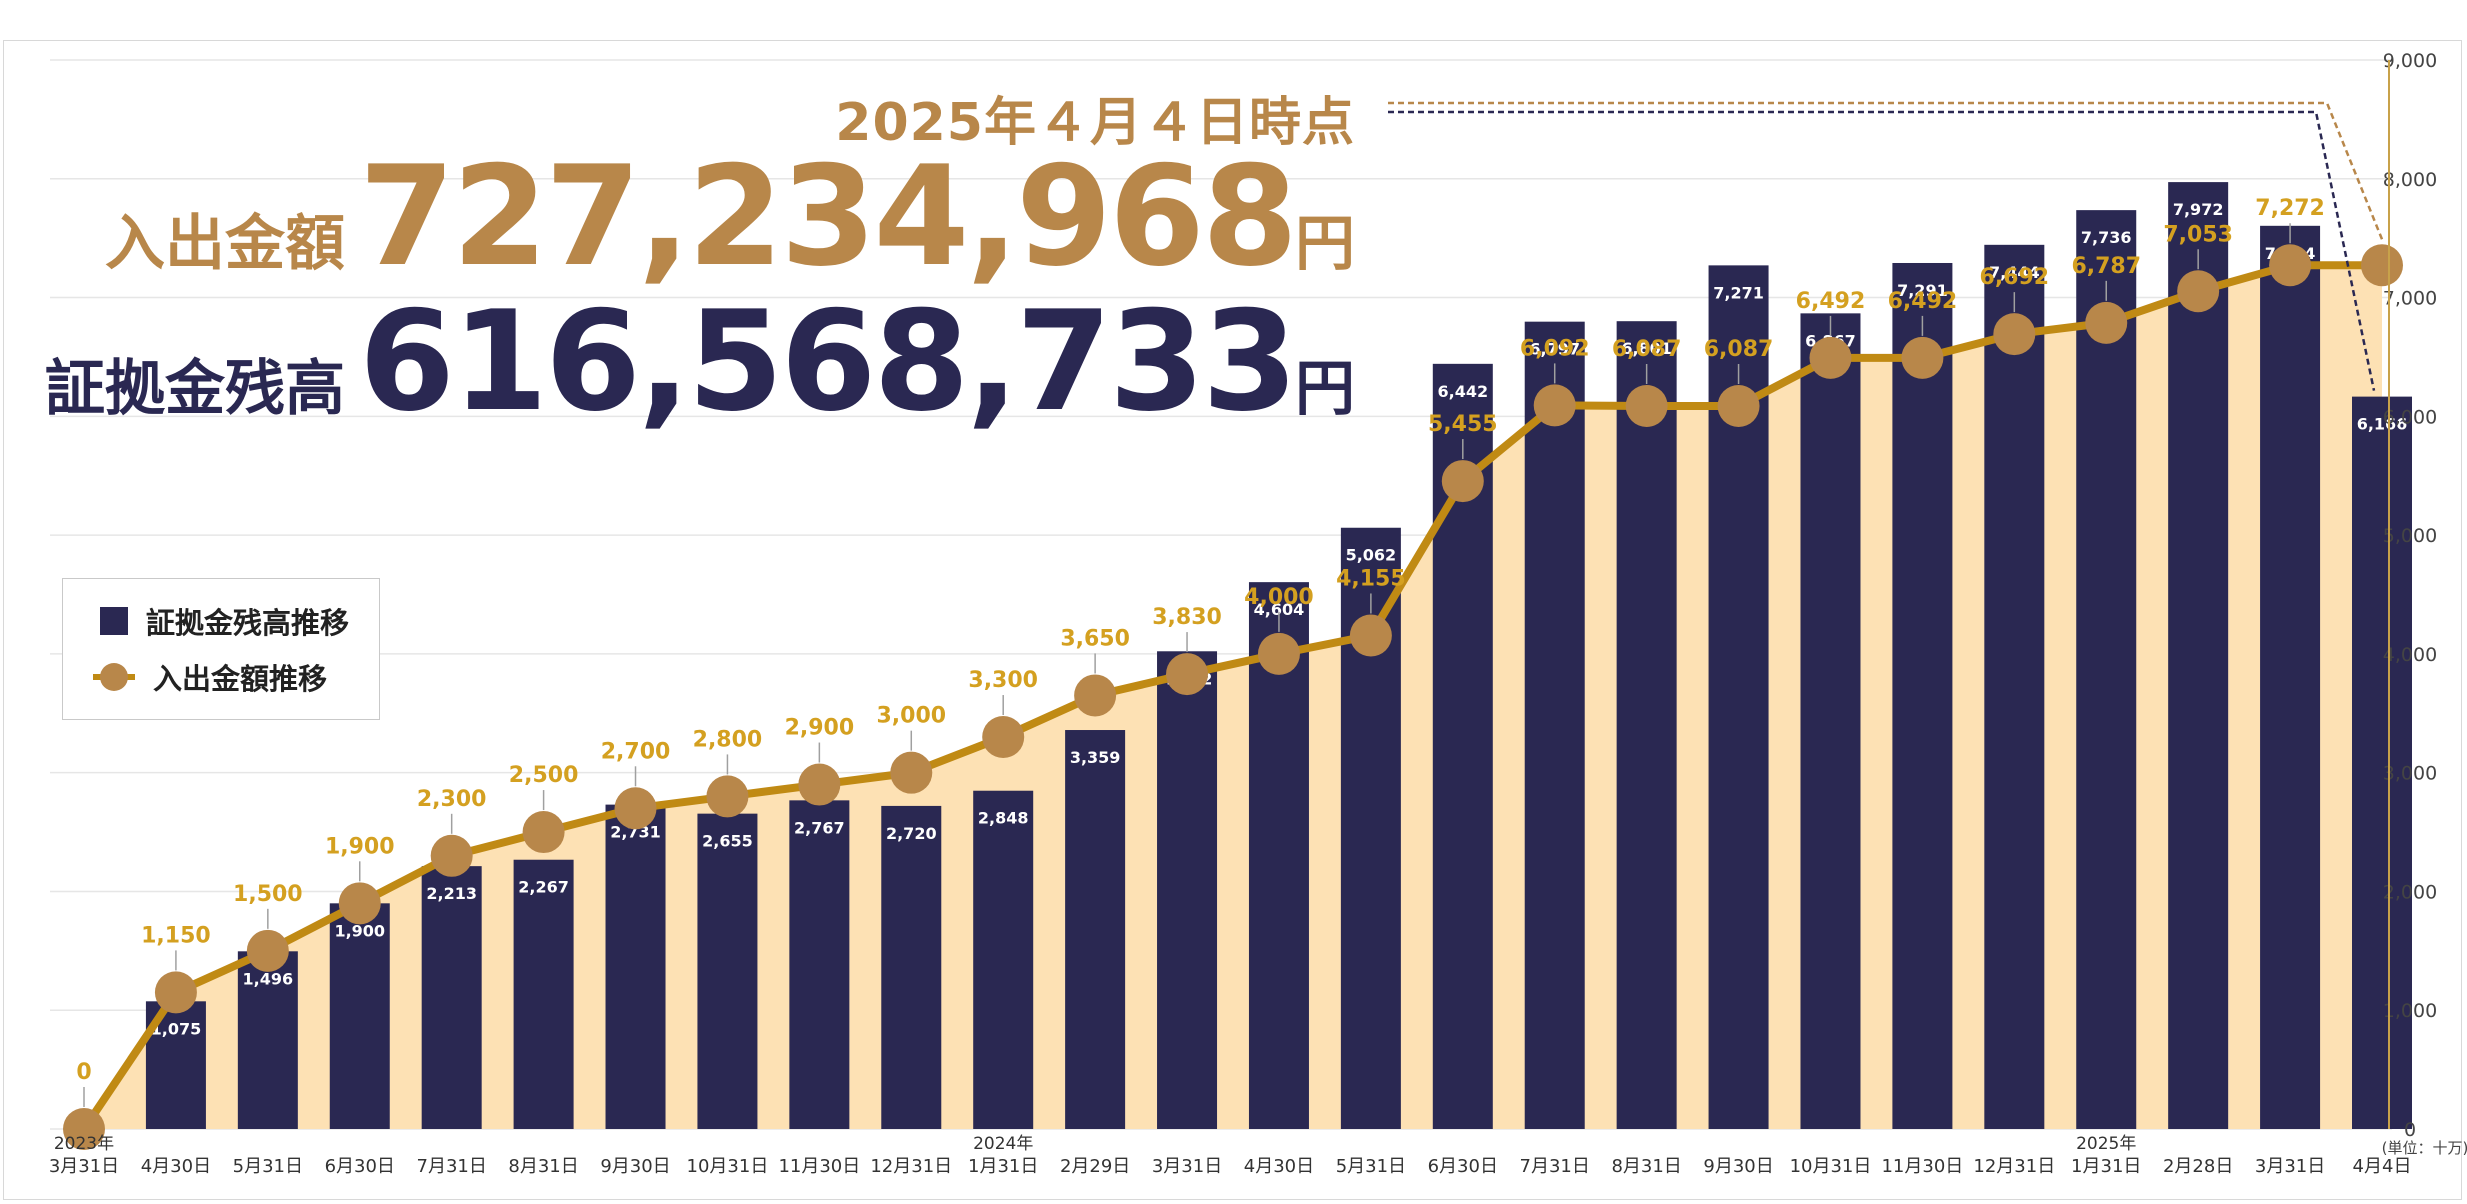 The height and width of the screenshot is (1204, 2467). I want to click on year-label: 2025年, so click(2106, 1144).